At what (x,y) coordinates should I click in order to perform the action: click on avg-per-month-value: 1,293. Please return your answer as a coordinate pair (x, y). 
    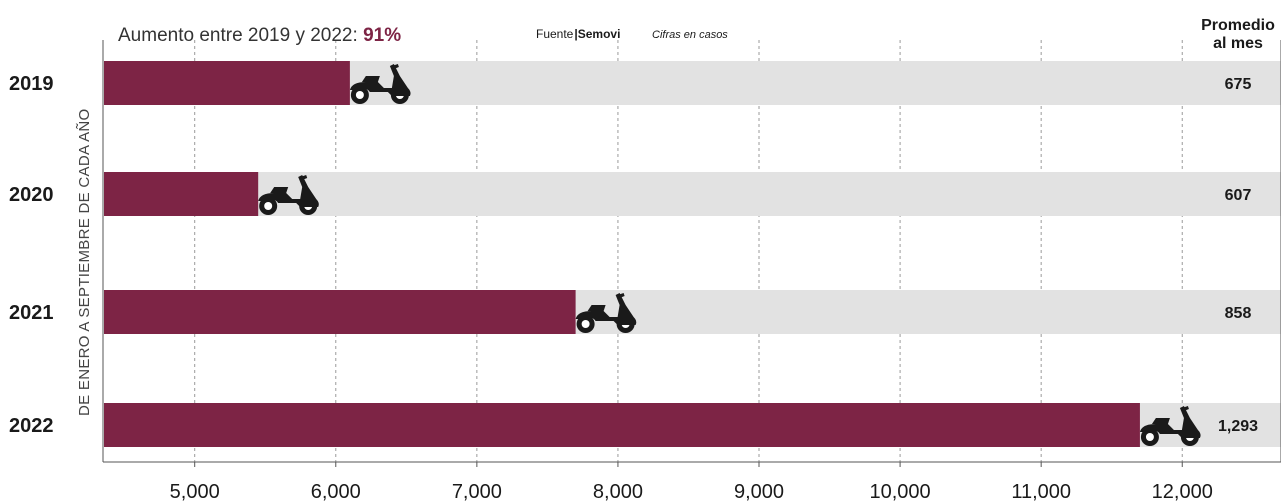
    Looking at the image, I should click on (1238, 426).